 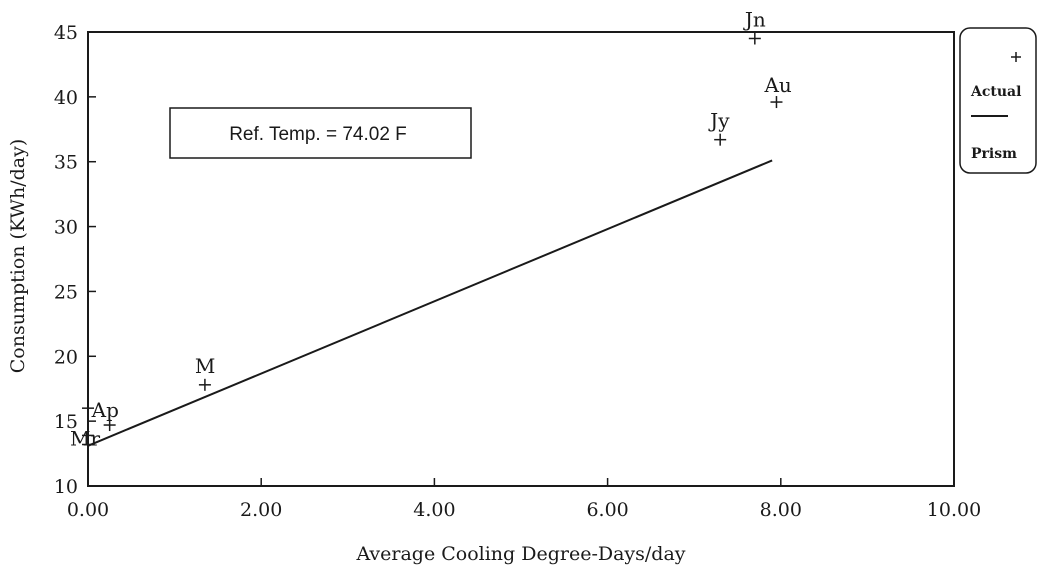 I want to click on y-tick-label: 25, so click(x=66, y=292).